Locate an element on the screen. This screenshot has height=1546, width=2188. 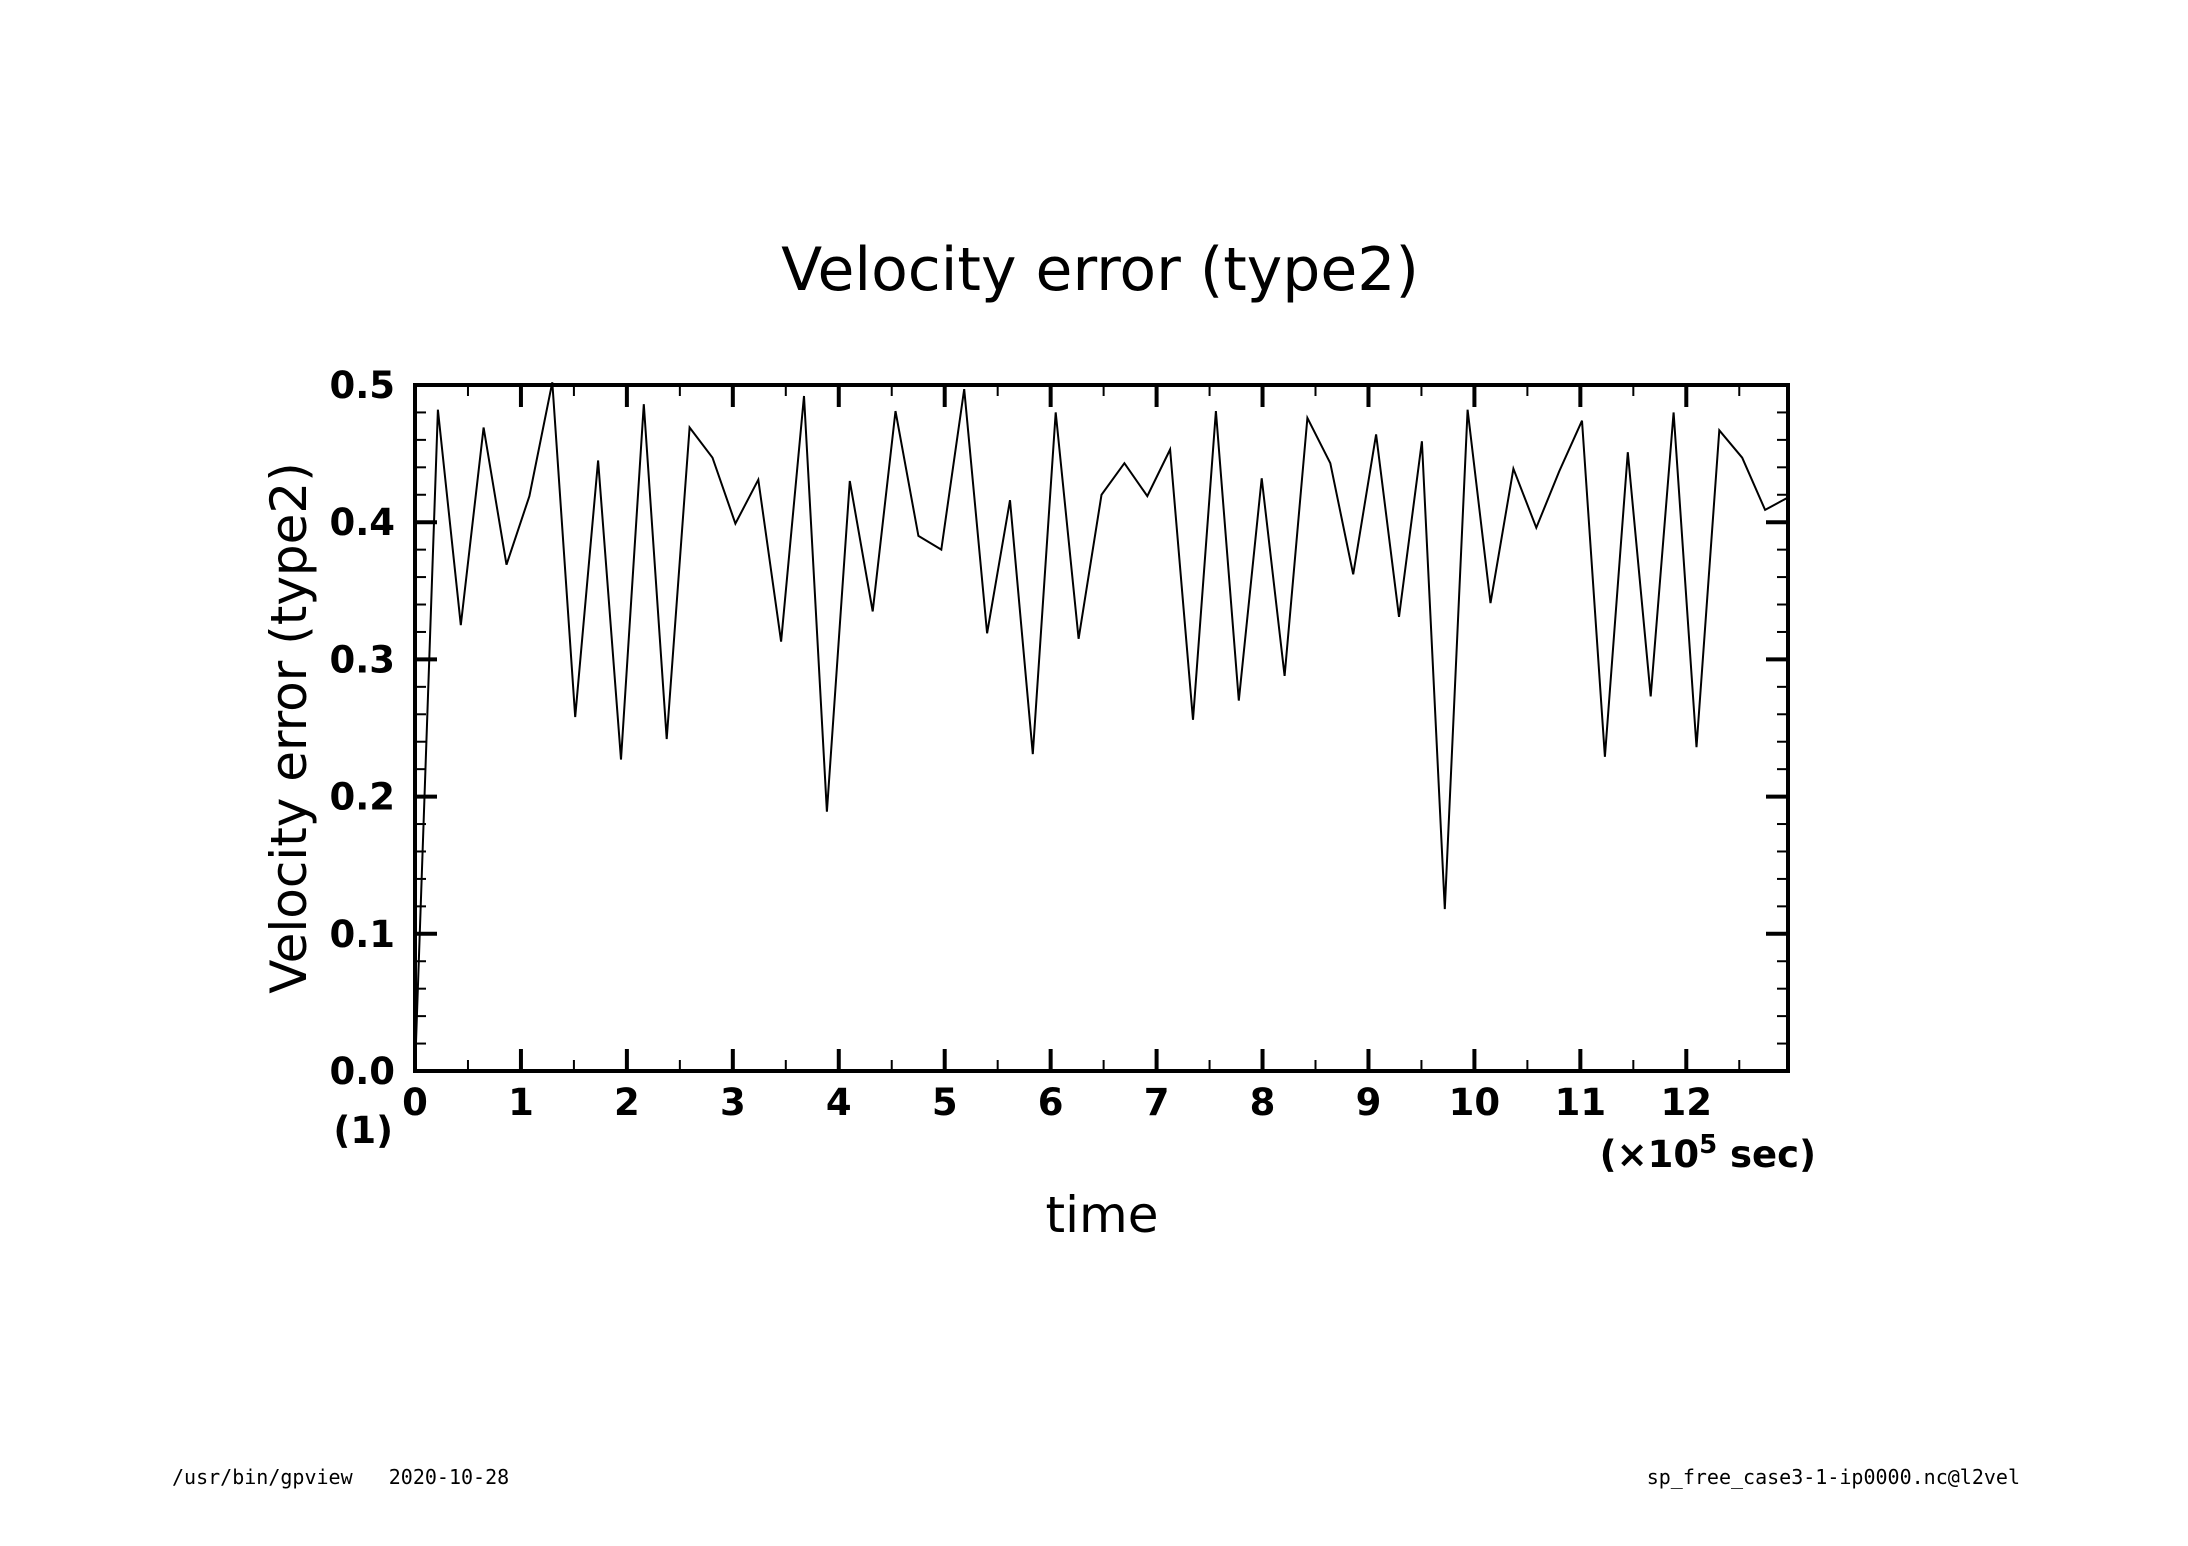
y-tick-label: 0.0 is located at coordinates (362, 1071).